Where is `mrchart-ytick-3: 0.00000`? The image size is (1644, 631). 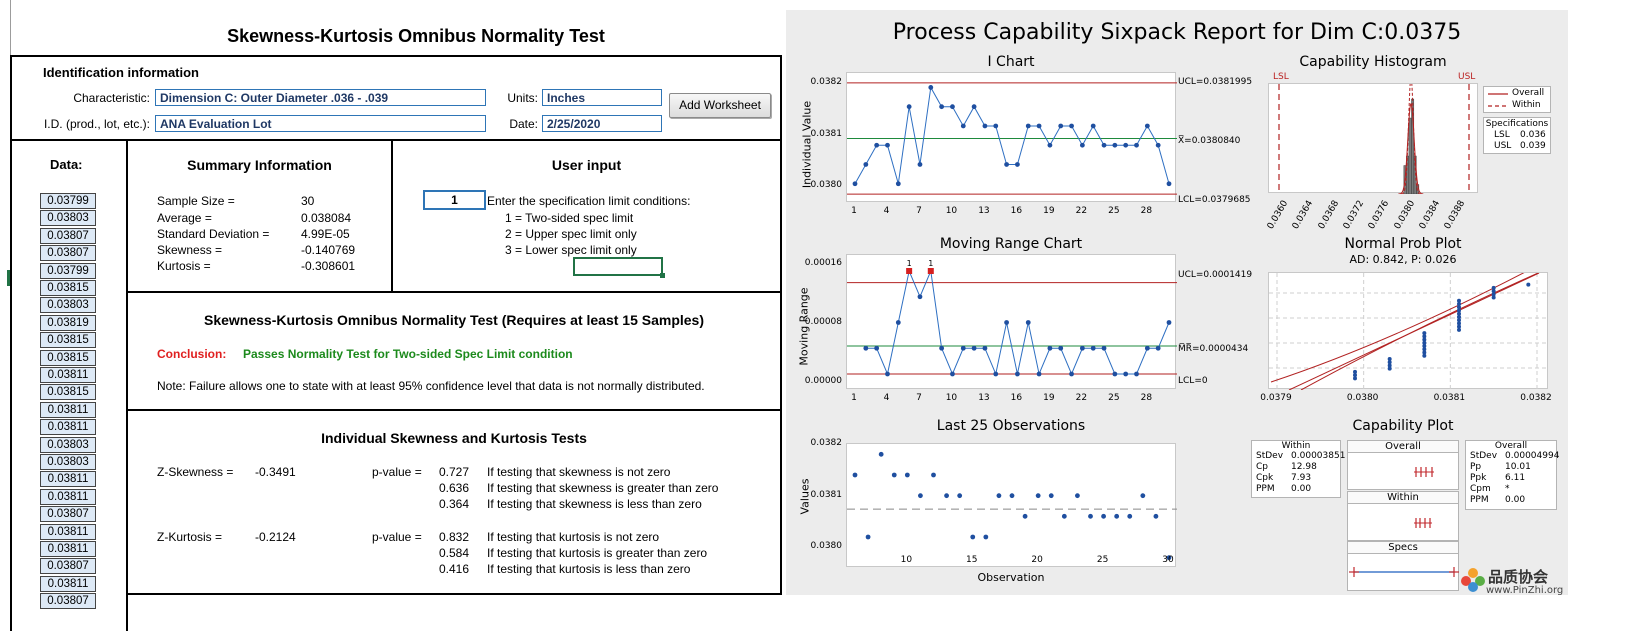 mrchart-ytick-3: 0.00000 is located at coordinates (823, 381).